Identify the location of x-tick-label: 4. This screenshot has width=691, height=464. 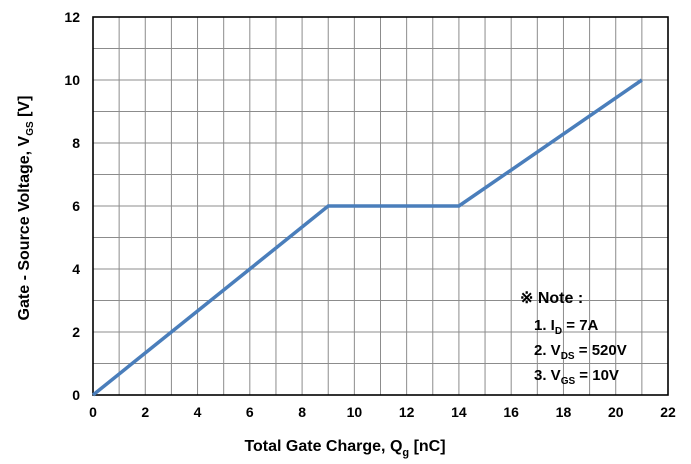
(198, 412).